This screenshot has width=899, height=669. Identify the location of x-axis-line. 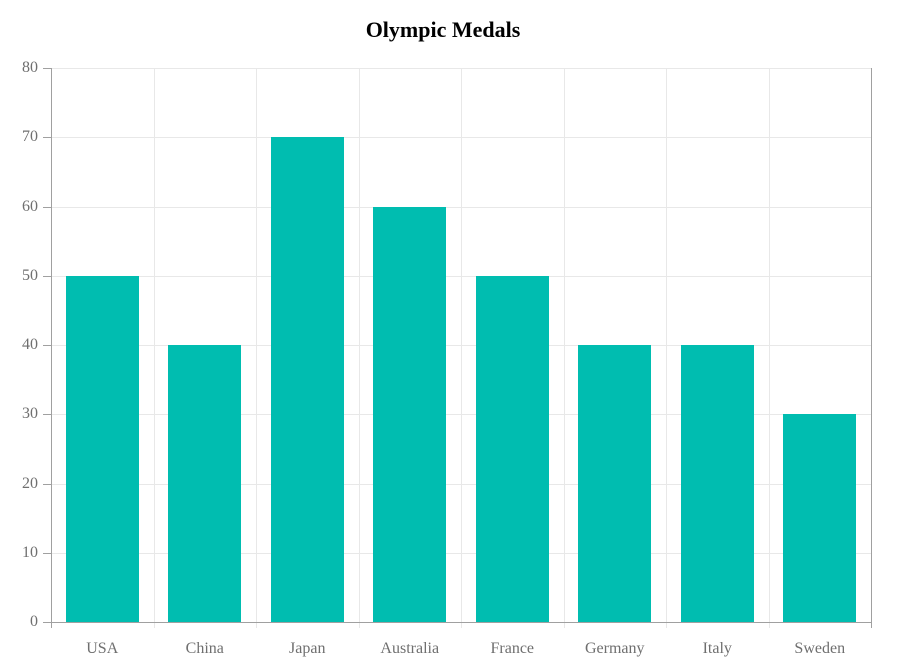
(461, 622).